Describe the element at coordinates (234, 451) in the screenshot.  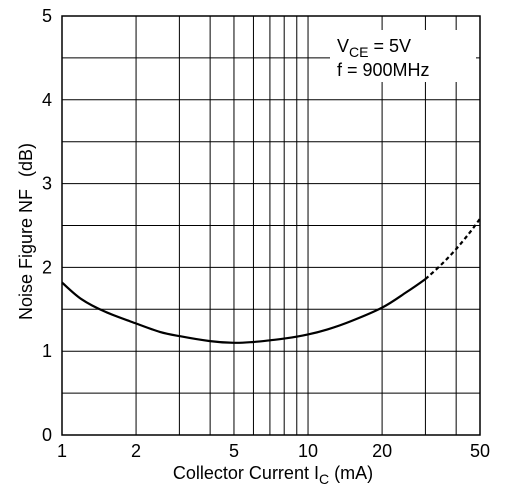
I see `x-tick-label: 5` at that location.